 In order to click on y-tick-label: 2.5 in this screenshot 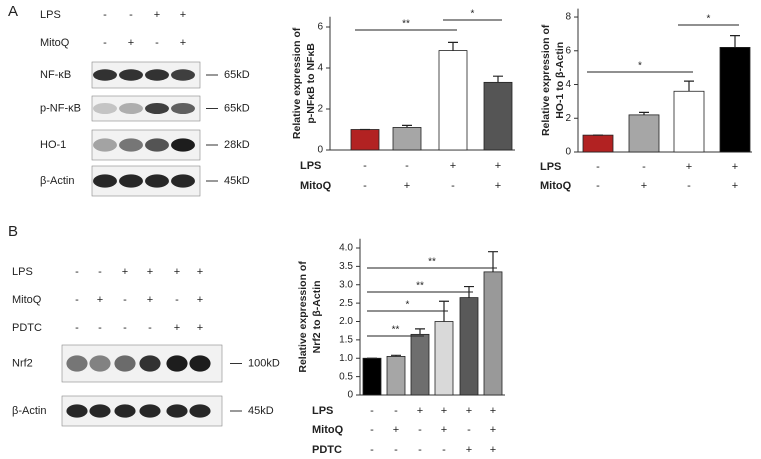, I will do `click(346, 303)`.